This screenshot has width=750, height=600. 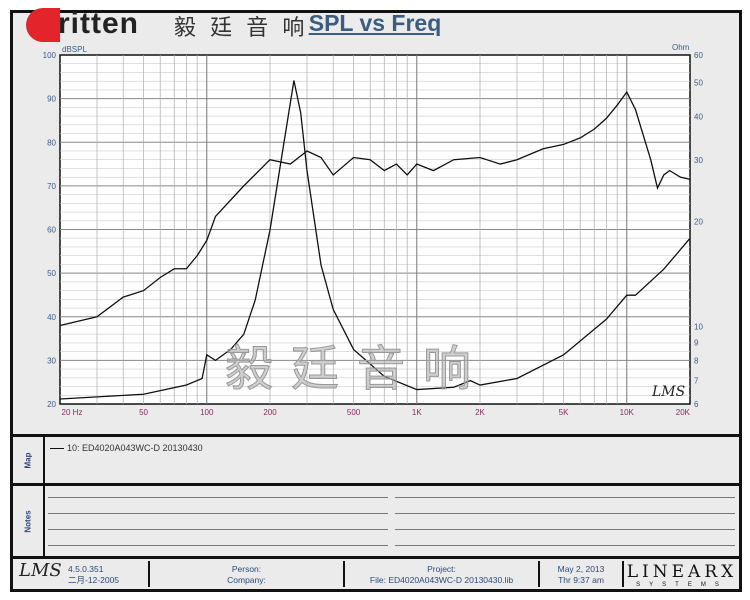 I want to click on x-tick-label: 200, so click(x=270, y=412).